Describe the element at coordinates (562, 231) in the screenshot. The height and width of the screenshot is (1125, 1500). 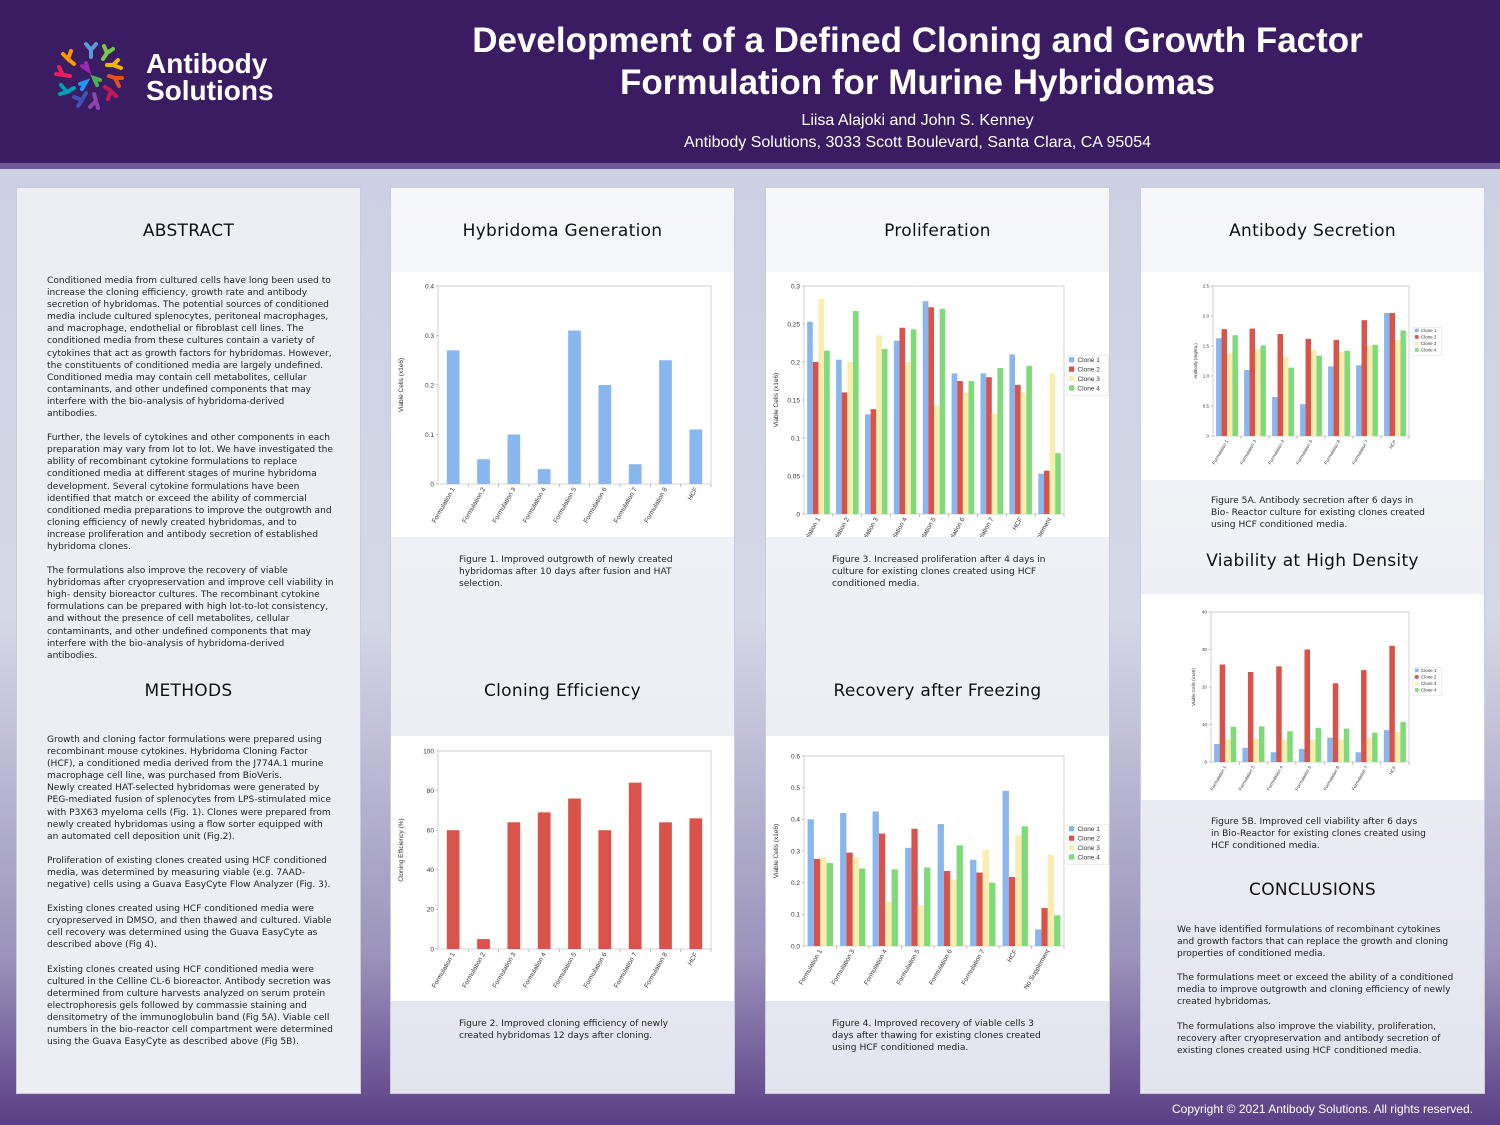
I see `hybridoma-title: Hybridoma Generation` at that location.